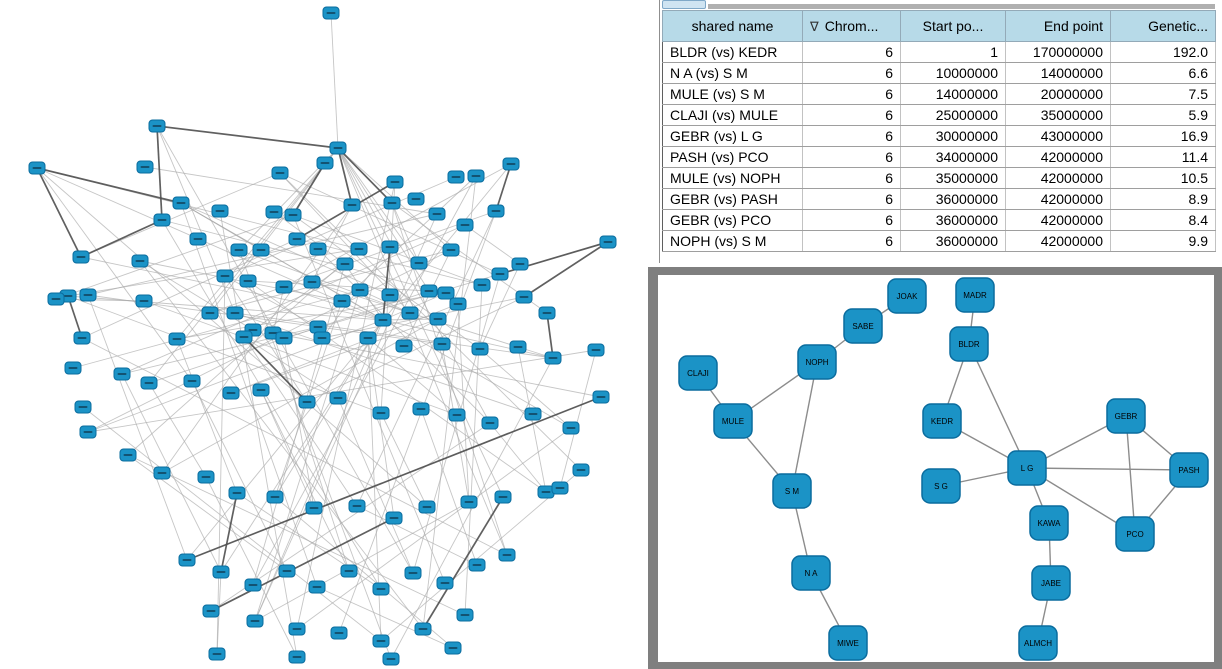  What do you see at coordinates (732, 115) in the screenshot?
I see `cell: CLAJI (vs) MULE` at bounding box center [732, 115].